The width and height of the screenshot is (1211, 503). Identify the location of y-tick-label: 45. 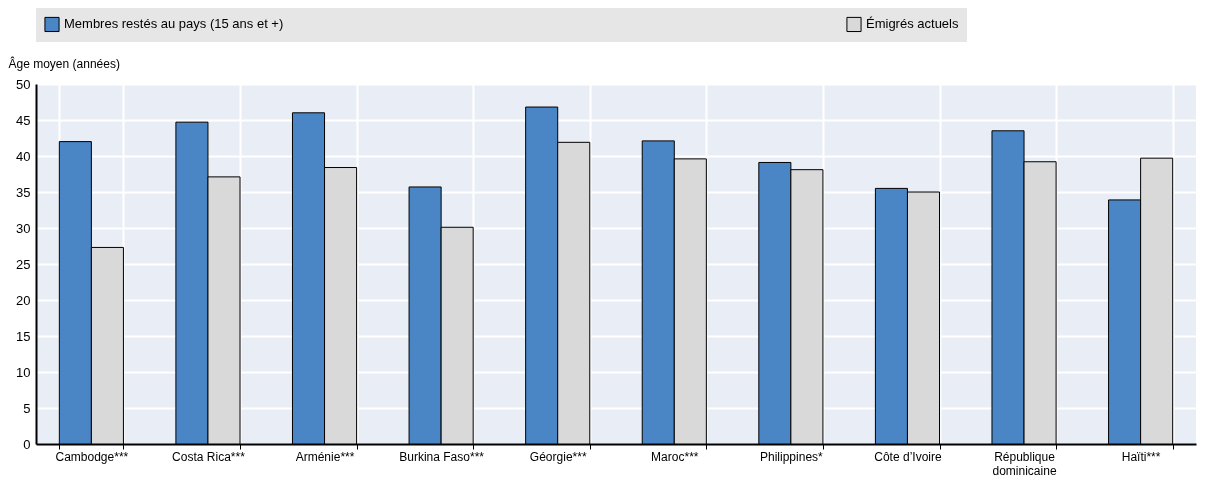
(23, 120).